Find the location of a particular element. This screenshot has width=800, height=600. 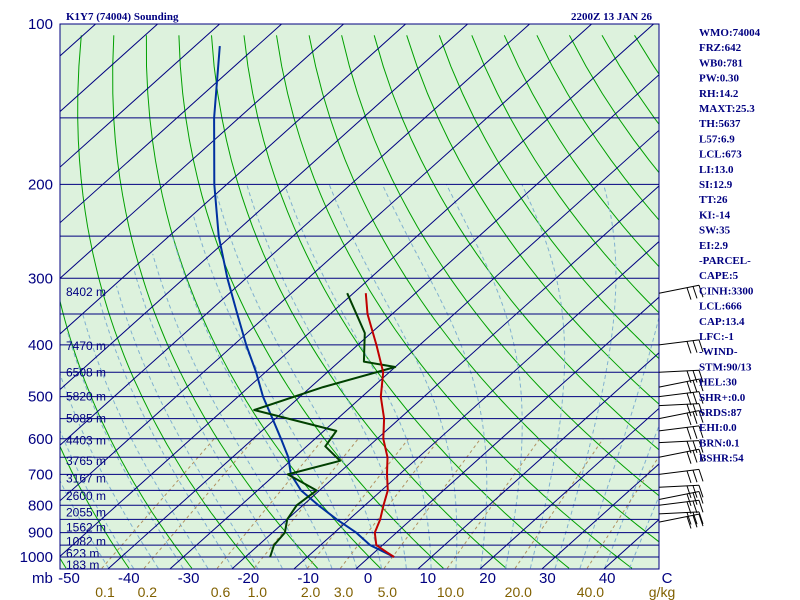

sounding-index: WMO:74004 is located at coordinates (730, 33).